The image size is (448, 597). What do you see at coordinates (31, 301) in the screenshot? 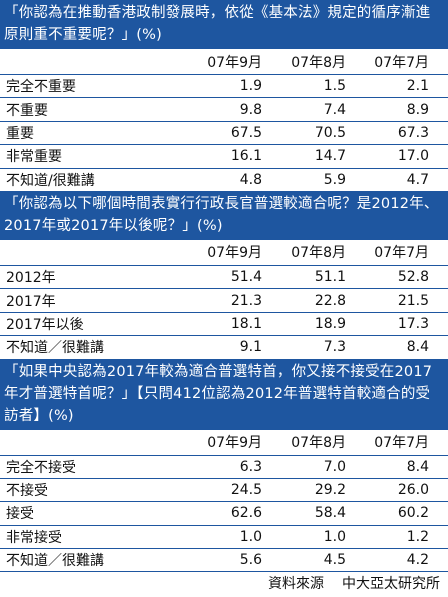
I see `row-label: 2017年` at bounding box center [31, 301].